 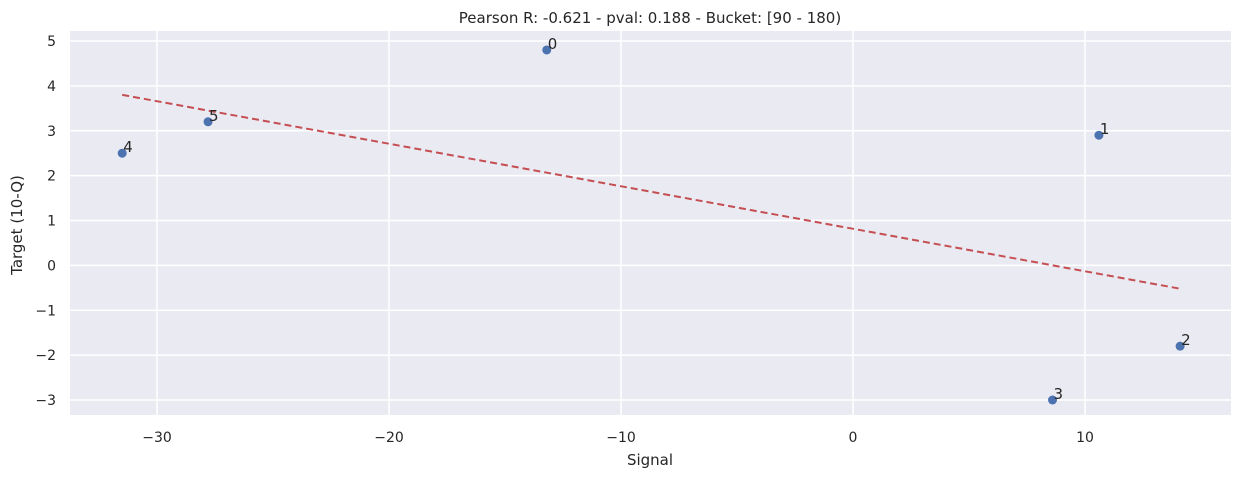 I want to click on y-tick-label: −1, so click(x=45, y=311).